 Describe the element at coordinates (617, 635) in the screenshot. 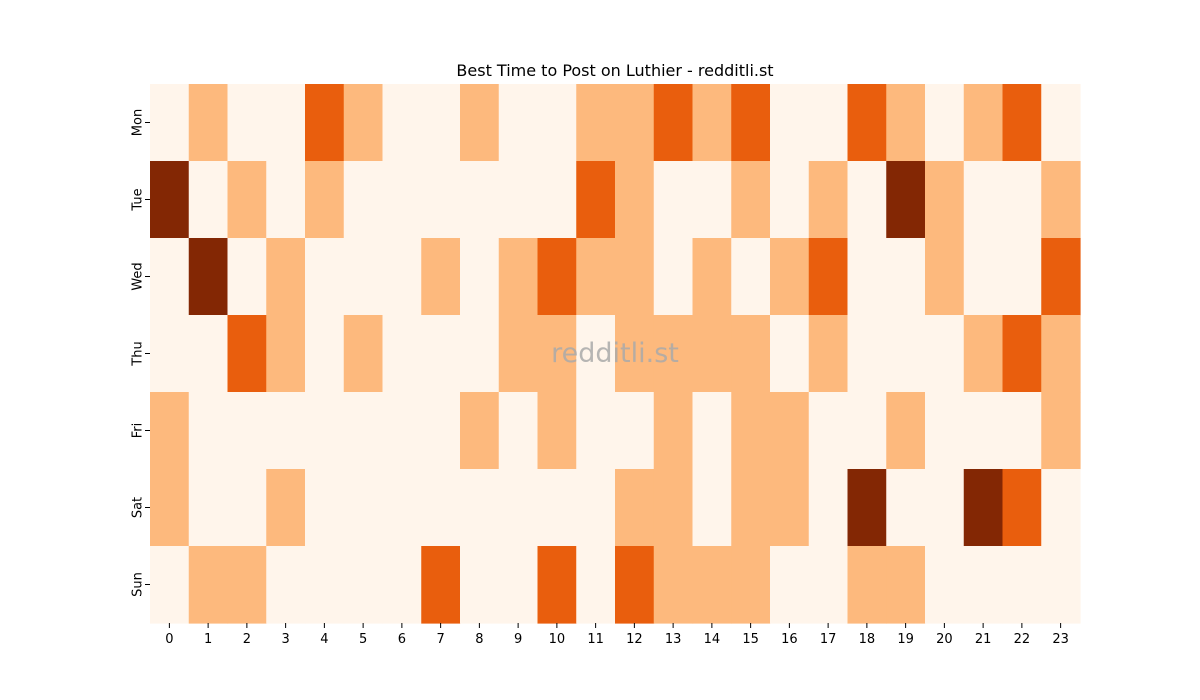

I see `x-axis: 0 1 2 3 4 5 6 7 8 9 10 11 12 13 14 15 16 17 18 19 20 21 22 23` at that location.